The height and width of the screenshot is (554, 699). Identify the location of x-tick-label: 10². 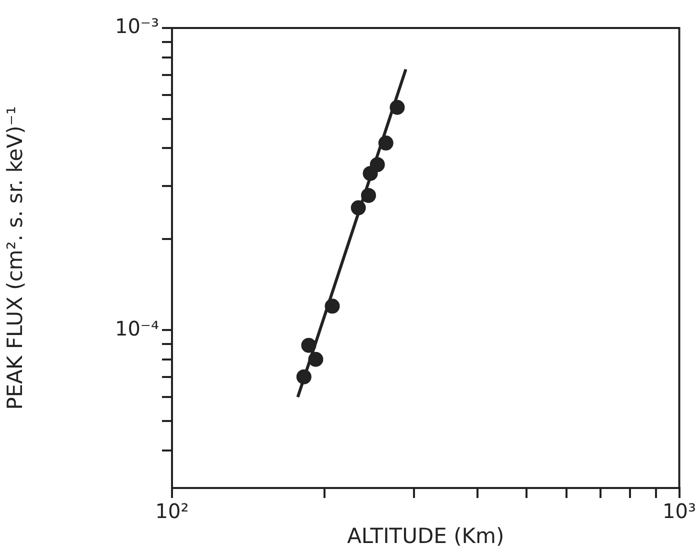
(172, 511).